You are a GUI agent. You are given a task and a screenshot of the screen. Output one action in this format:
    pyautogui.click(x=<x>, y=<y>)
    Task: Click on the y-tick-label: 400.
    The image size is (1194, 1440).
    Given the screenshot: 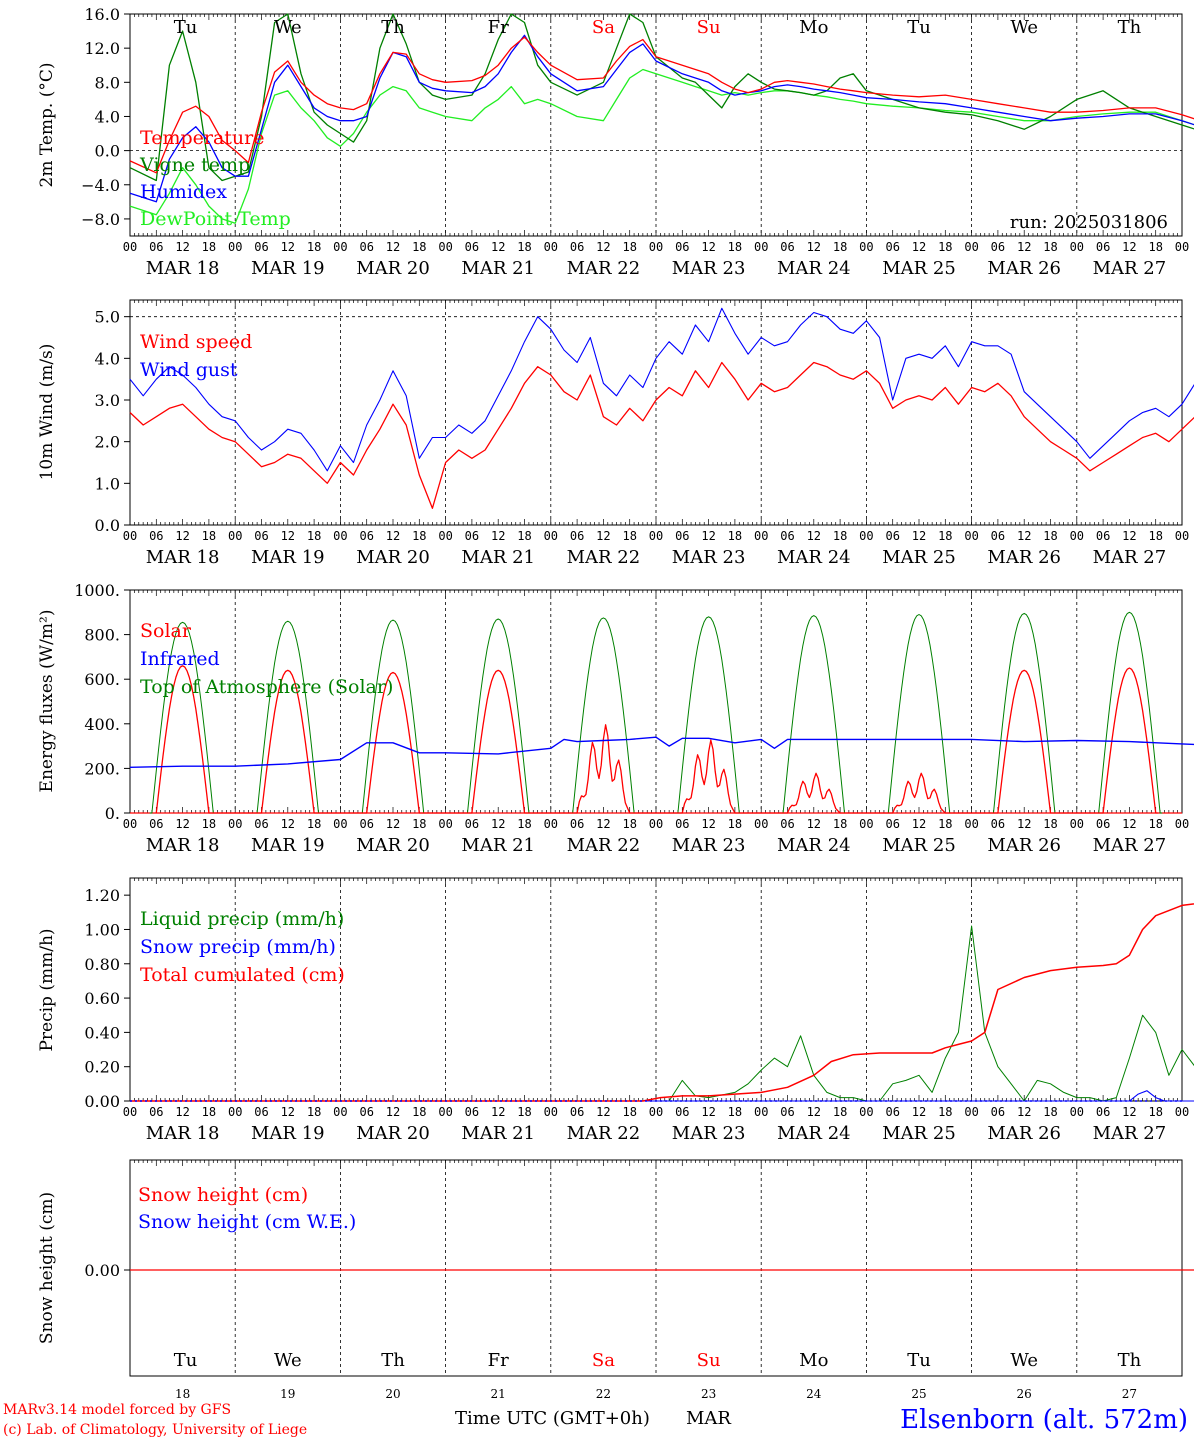 What is the action you would take?
    pyautogui.click(x=102, y=724)
    